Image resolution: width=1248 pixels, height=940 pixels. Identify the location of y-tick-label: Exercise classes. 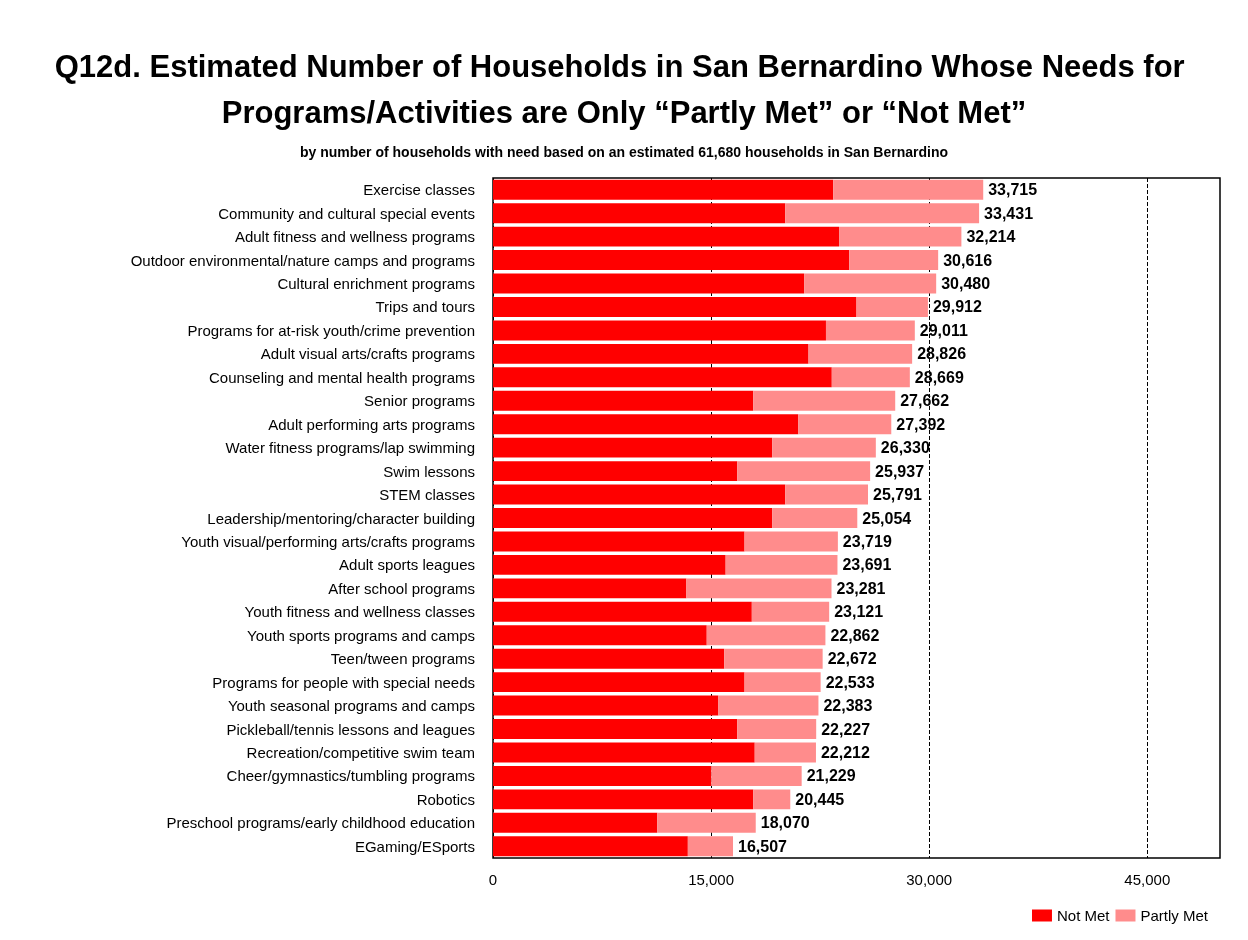
(419, 190).